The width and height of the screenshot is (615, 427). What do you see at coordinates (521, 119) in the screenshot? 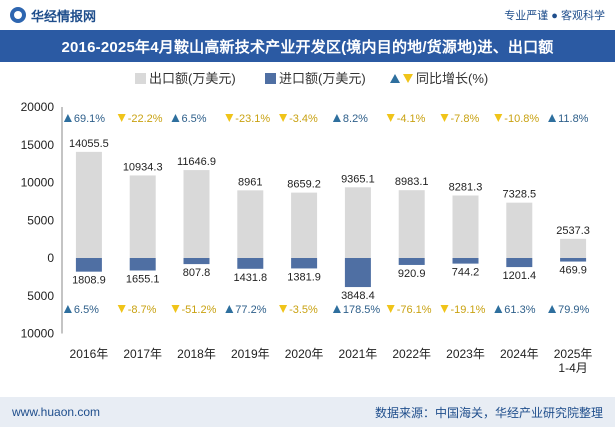
I see `export-yoy-label: -10.8%` at bounding box center [521, 119].